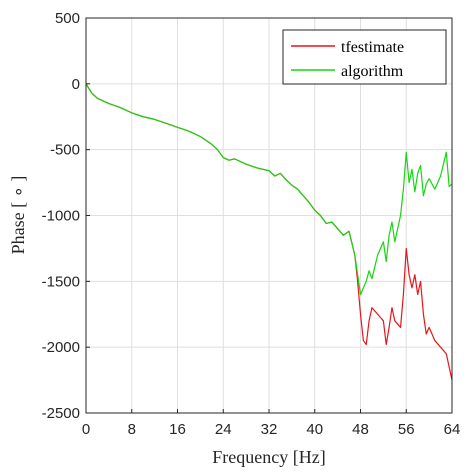 The image size is (474, 474). What do you see at coordinates (61, 216) in the screenshot?
I see `y-tick-label: -1000` at bounding box center [61, 216].